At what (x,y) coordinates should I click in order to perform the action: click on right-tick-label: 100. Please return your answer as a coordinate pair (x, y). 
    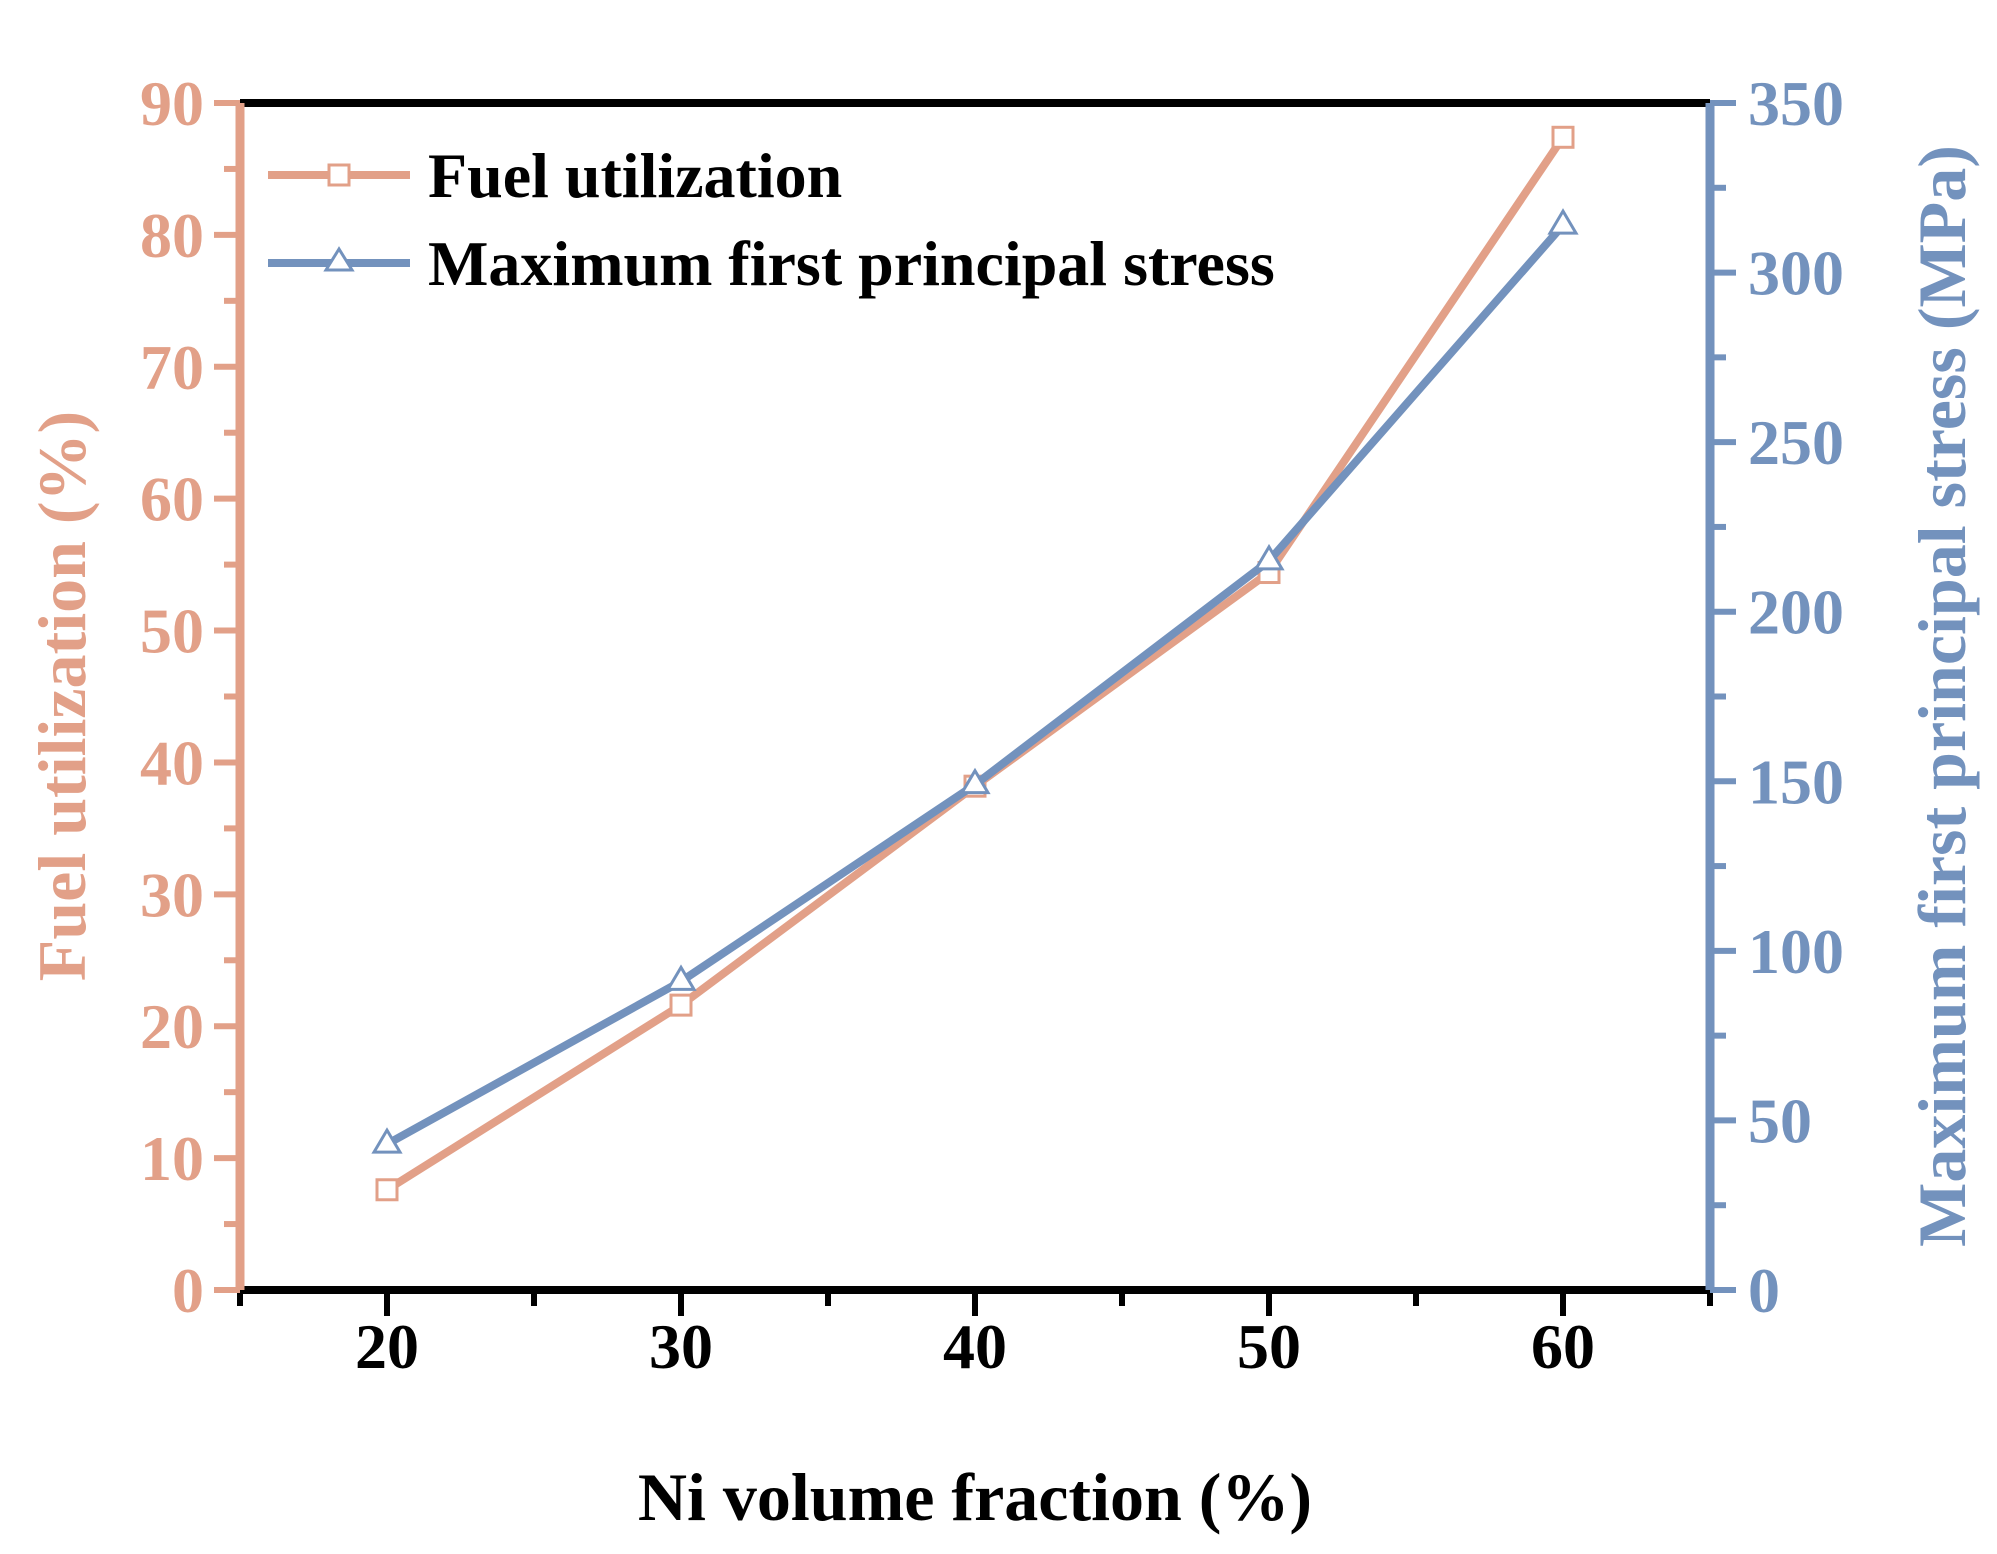
    Looking at the image, I should click on (1796, 951).